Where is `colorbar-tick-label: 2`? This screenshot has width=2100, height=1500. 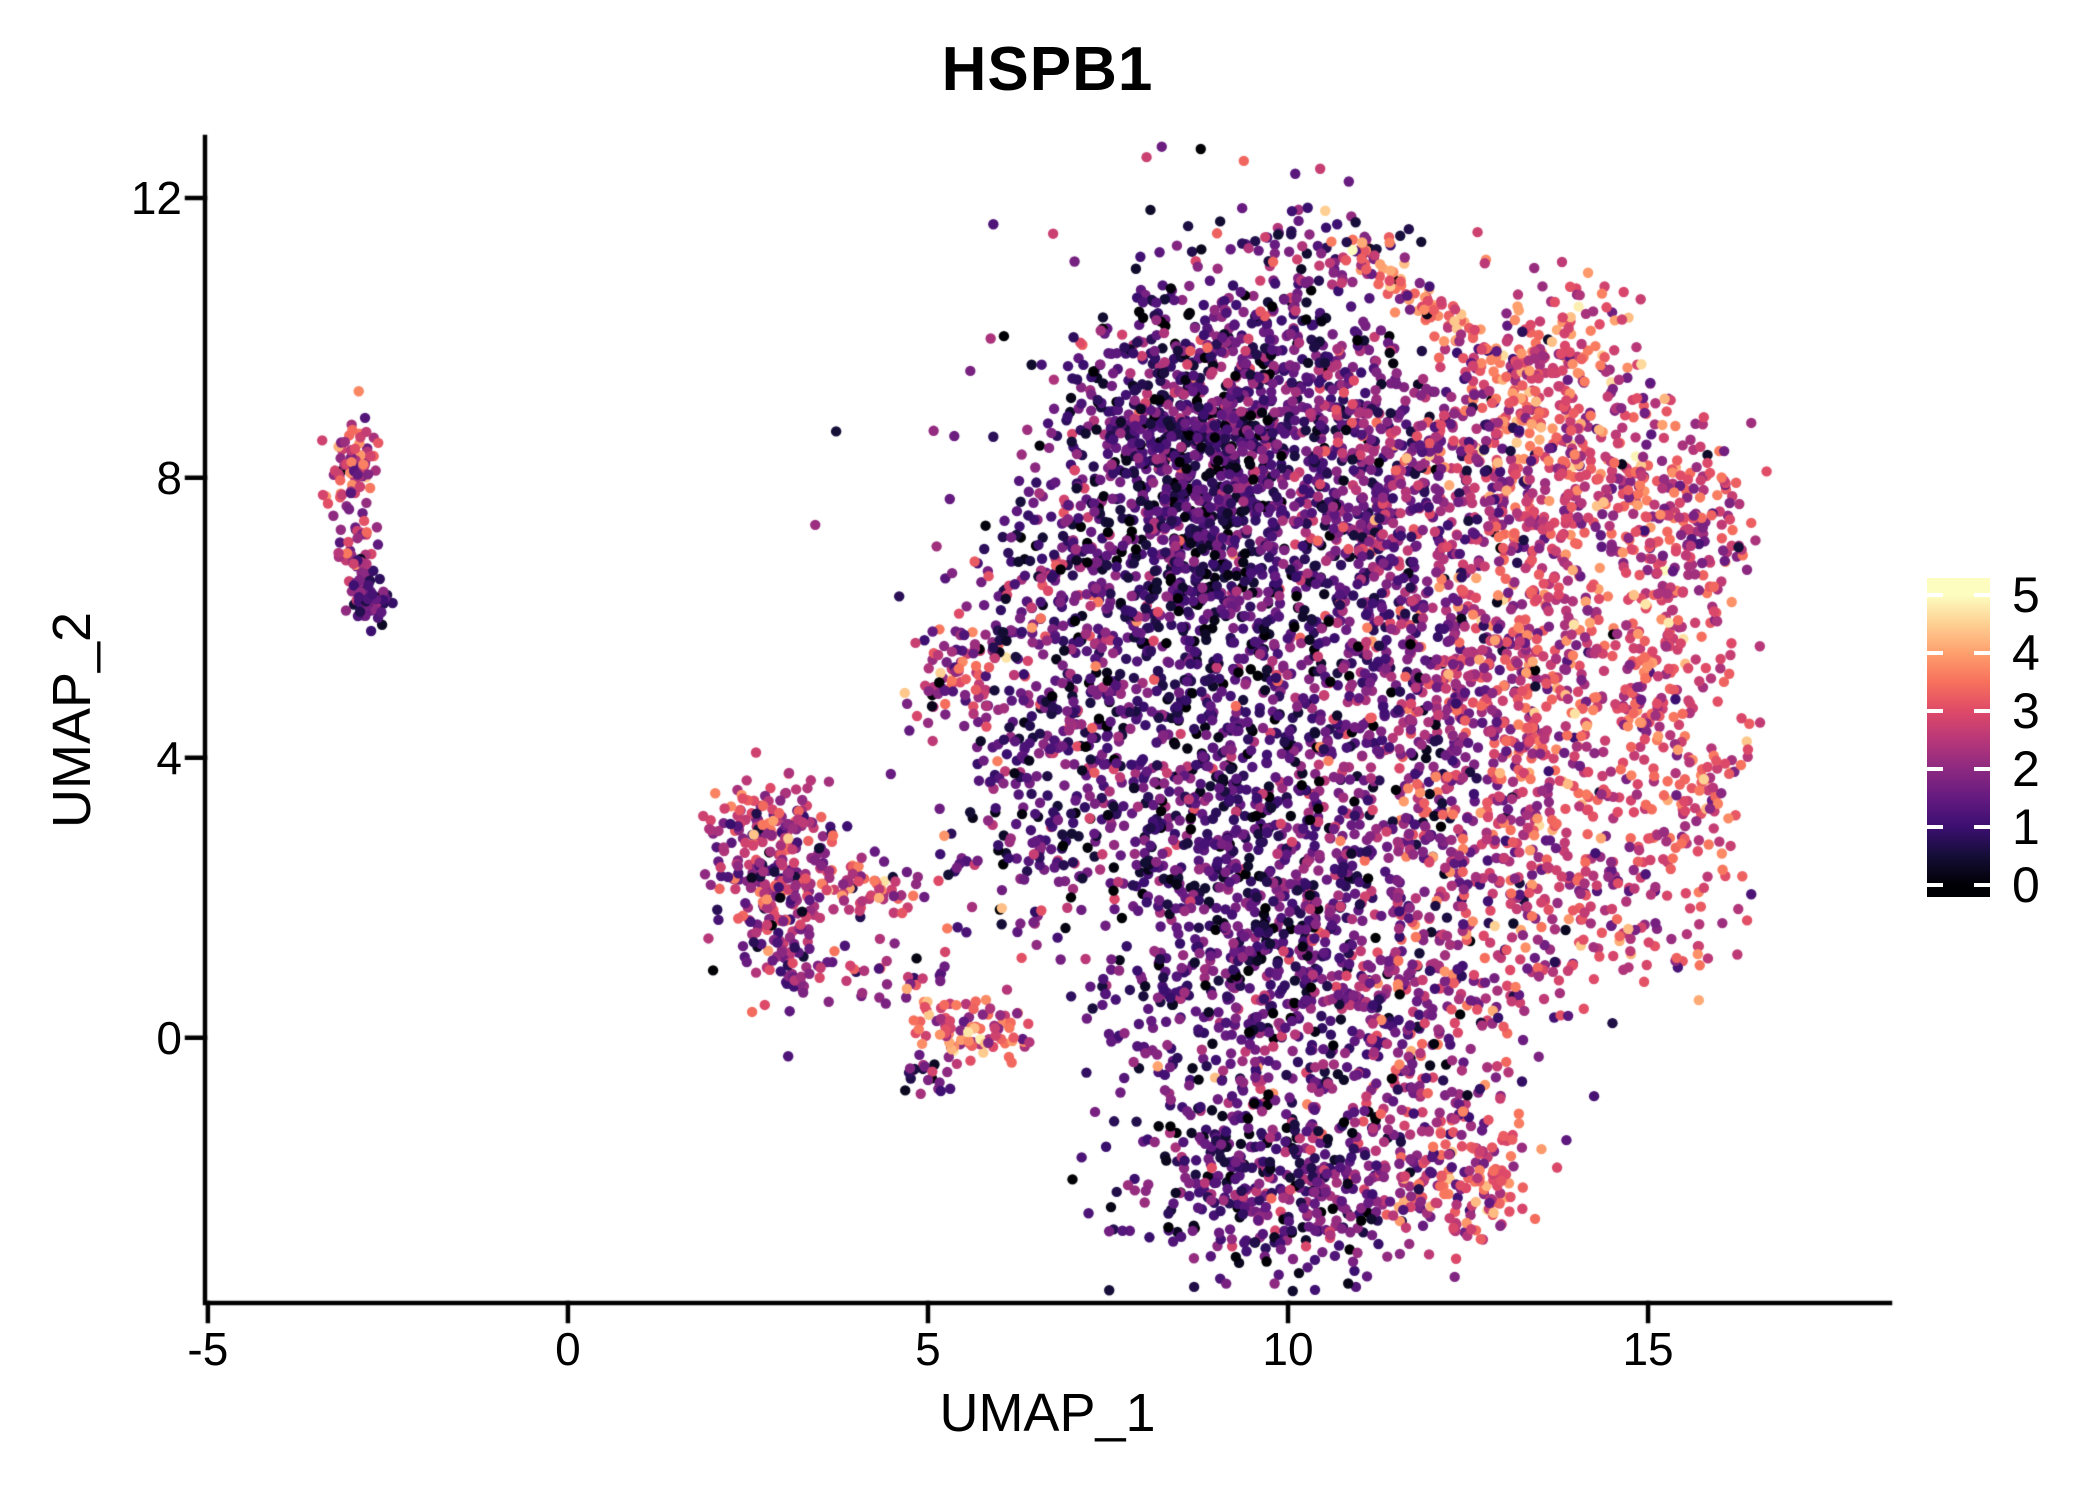
colorbar-tick-label: 2 is located at coordinates (2026, 769).